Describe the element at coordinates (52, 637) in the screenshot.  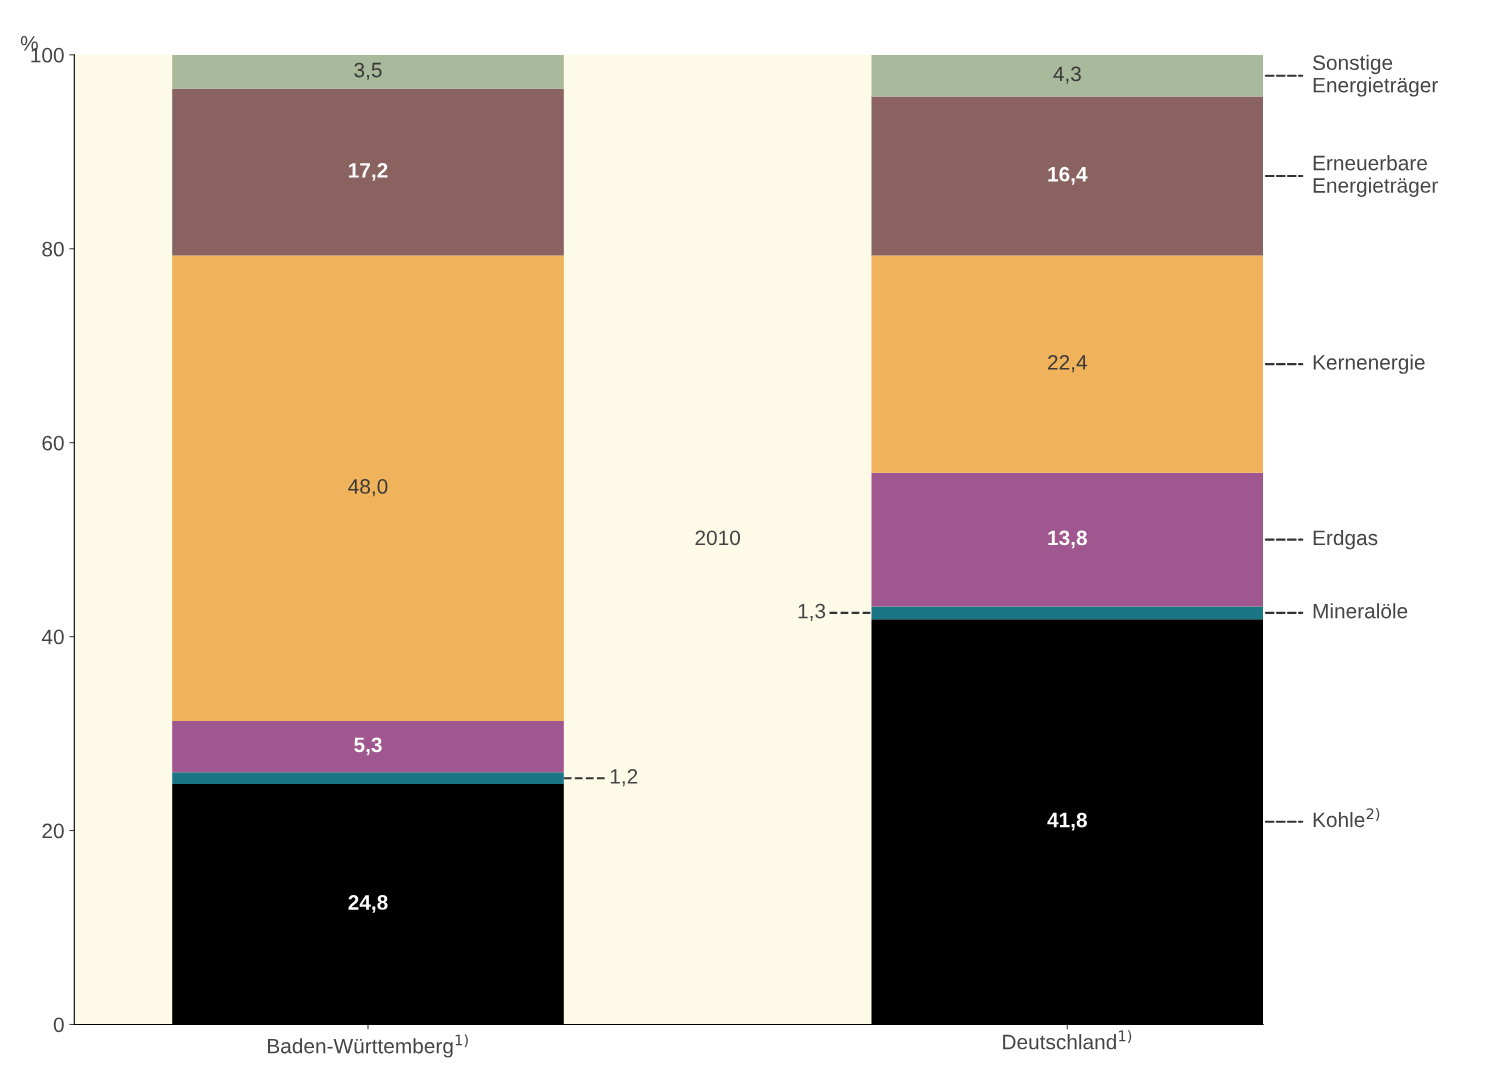
I see `y-tick-label: 40` at that location.